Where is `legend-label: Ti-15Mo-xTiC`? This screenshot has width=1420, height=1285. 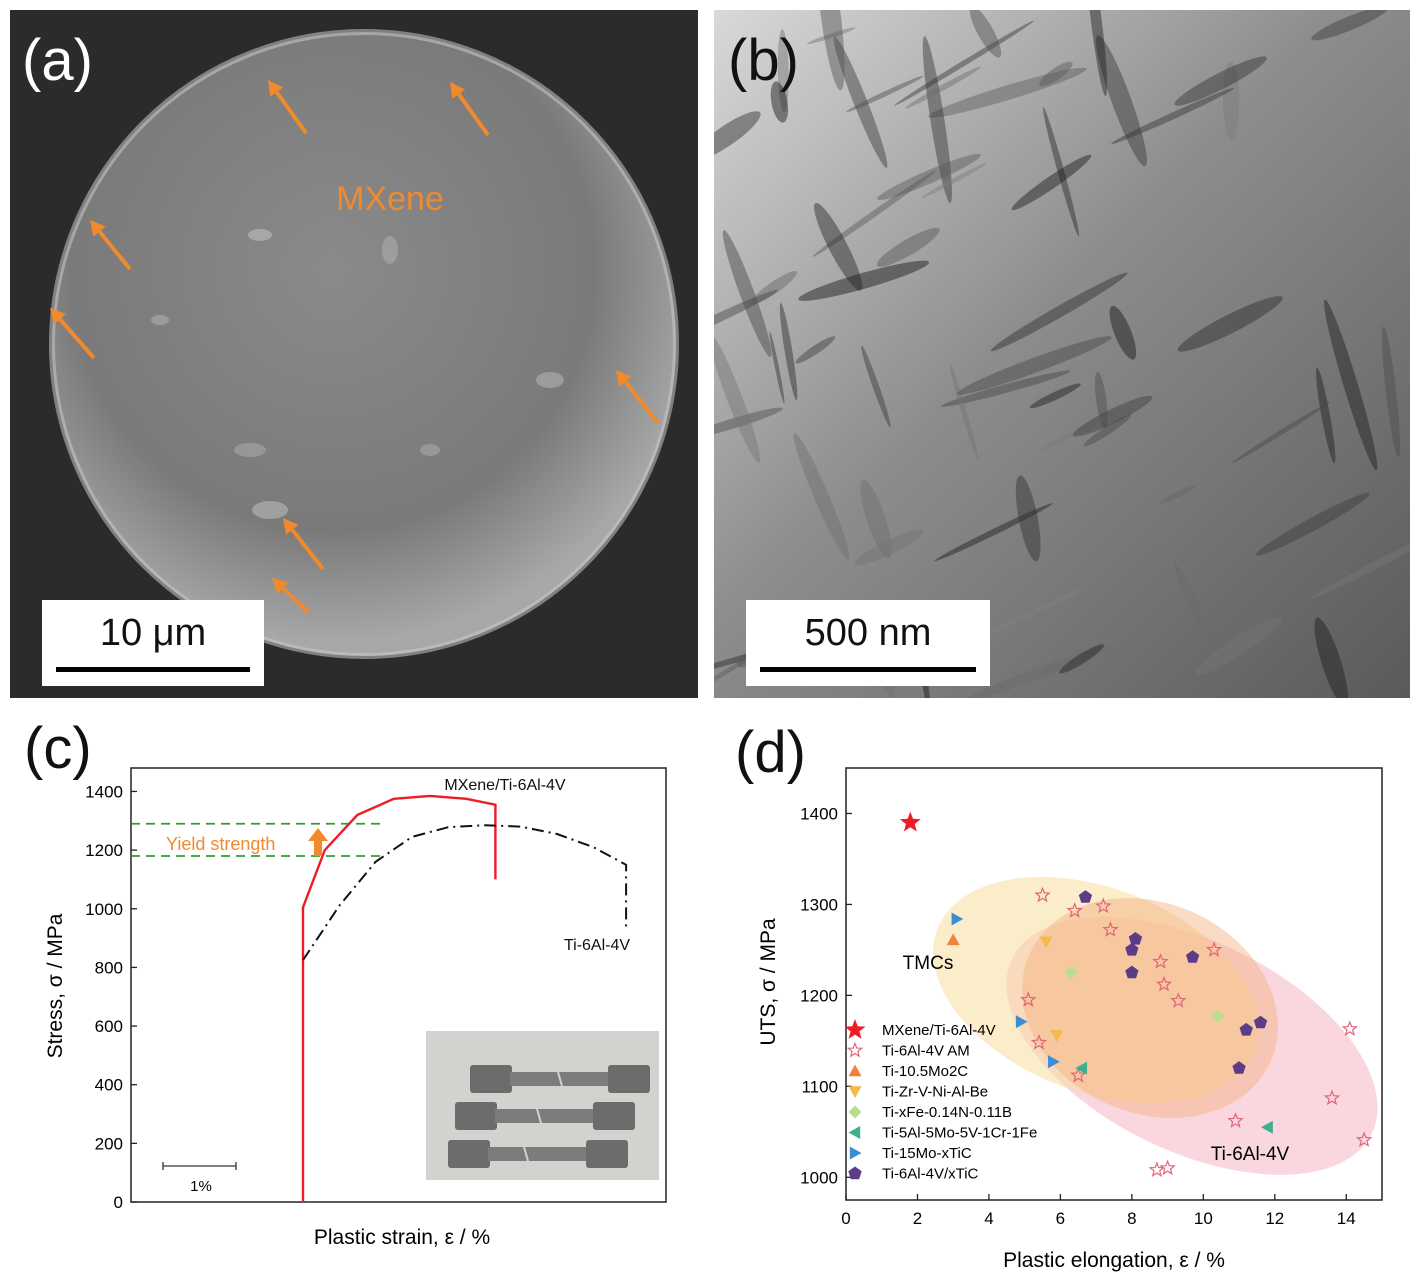
legend-label: Ti-15Mo-xTiC is located at coordinates (927, 1153).